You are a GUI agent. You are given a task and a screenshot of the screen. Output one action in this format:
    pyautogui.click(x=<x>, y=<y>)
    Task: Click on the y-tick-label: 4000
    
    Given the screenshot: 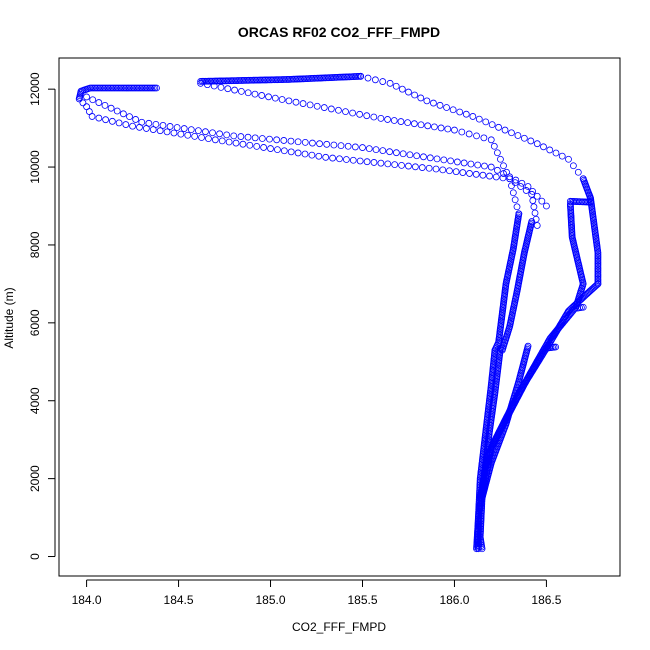 What is the action you would take?
    pyautogui.click(x=35, y=400)
    